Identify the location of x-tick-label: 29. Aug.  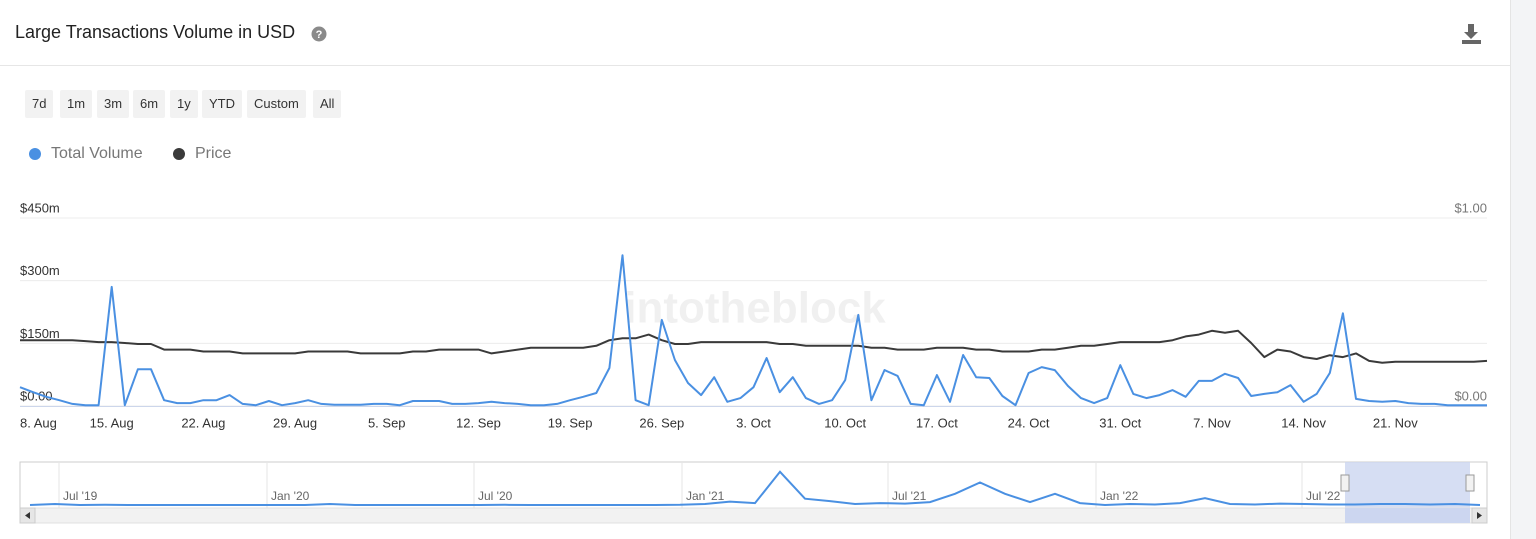
(295, 422).